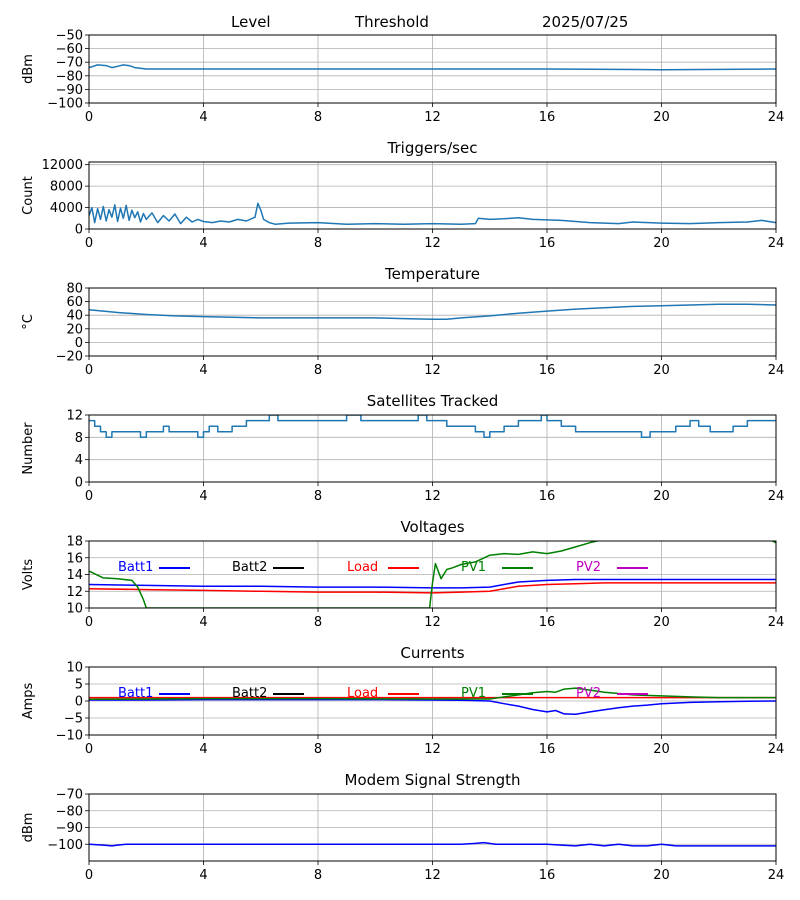 This screenshot has height=900, width=800. I want to click on tick-label-y-2: 20, so click(74, 329).